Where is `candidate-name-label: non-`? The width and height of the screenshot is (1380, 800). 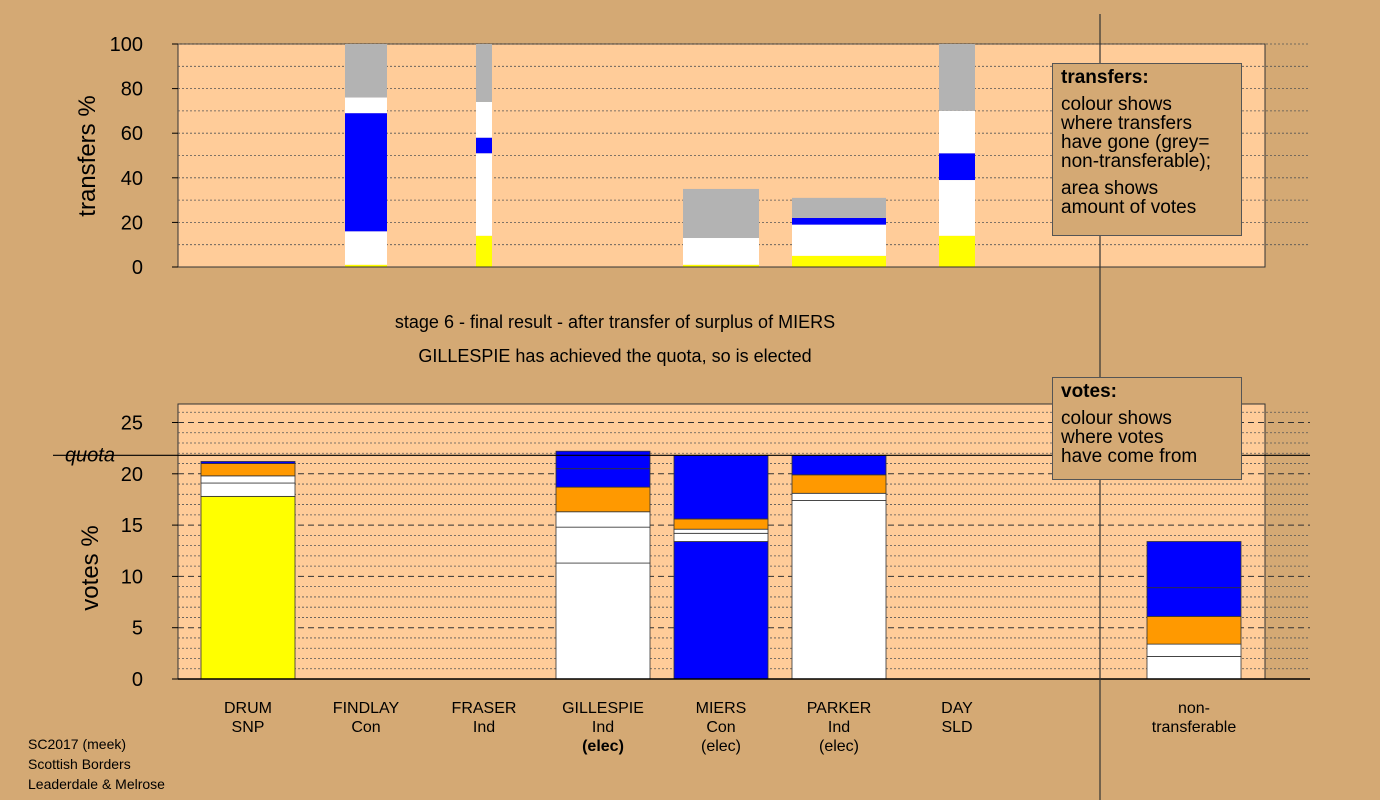 candidate-name-label: non- is located at coordinates (1194, 708).